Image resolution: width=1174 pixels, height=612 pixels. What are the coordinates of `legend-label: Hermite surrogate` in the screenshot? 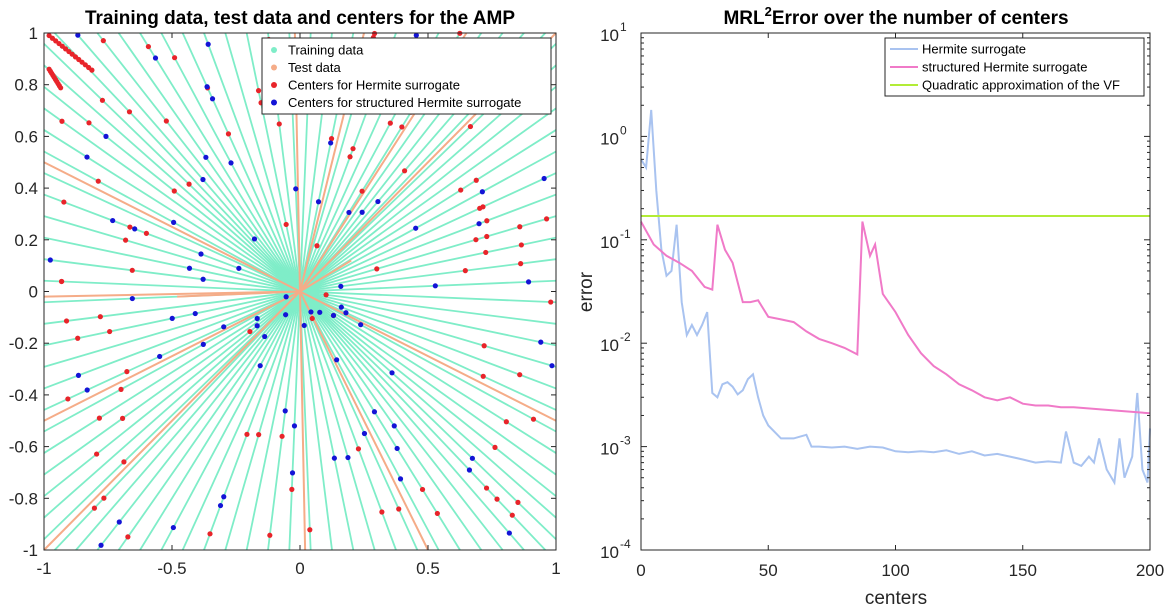 It's located at (974, 49).